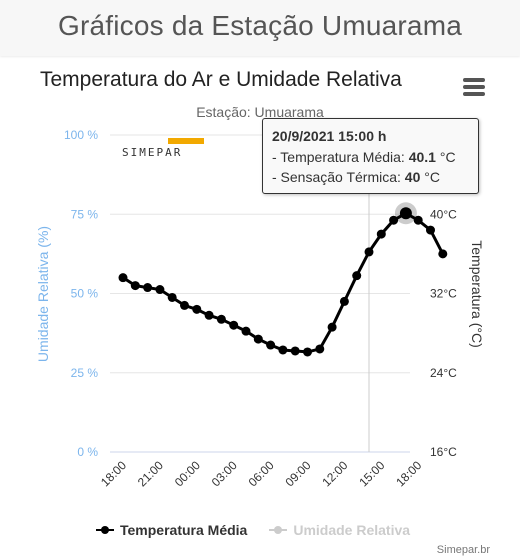  What do you see at coordinates (87, 452) in the screenshot?
I see `left-axis-tick: 0 %` at bounding box center [87, 452].